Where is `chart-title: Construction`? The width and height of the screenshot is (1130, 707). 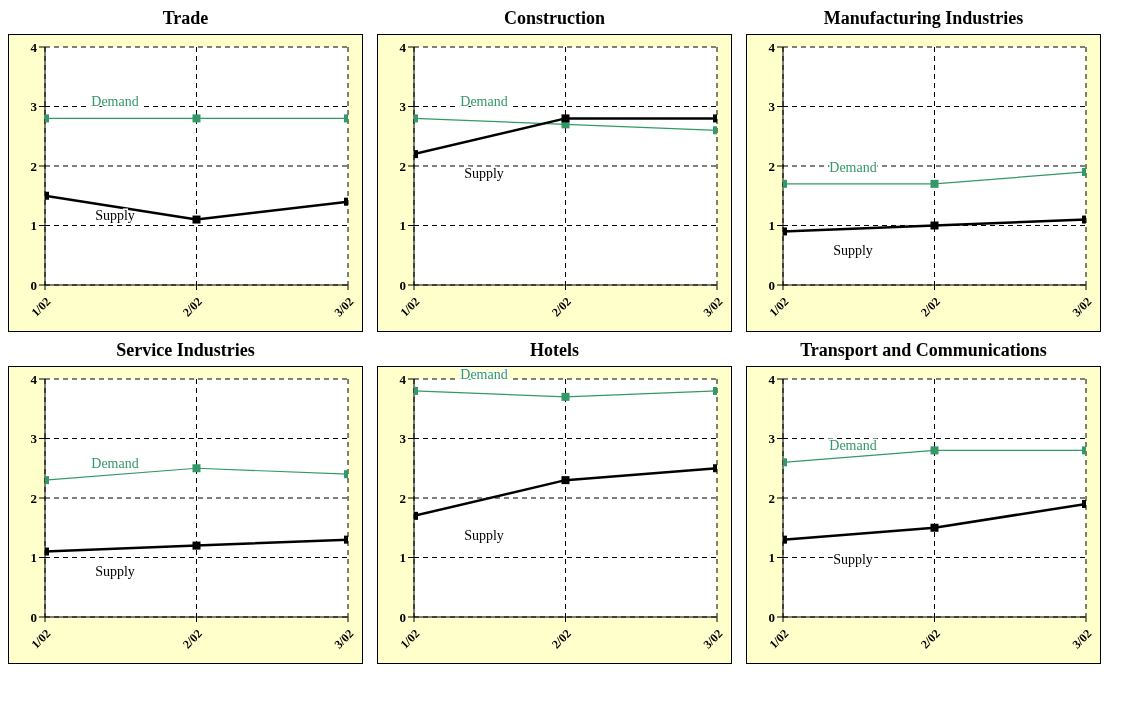 chart-title: Construction is located at coordinates (554, 19).